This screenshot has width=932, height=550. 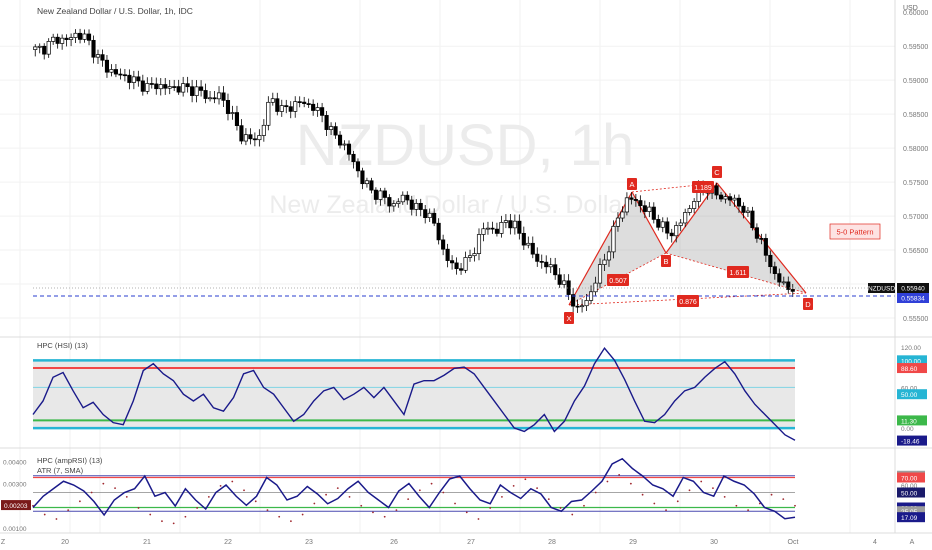 What do you see at coordinates (910, 442) in the screenshot?
I see `hsi-tag: -18.46` at bounding box center [910, 442].